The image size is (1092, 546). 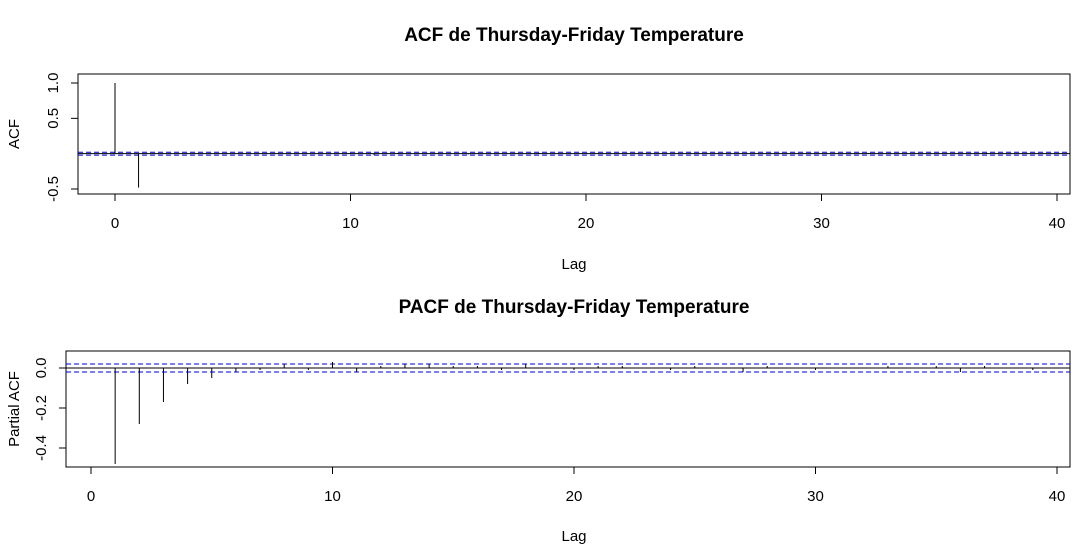 I want to click on acf-y-tick-label: 1.0, so click(x=53, y=83).